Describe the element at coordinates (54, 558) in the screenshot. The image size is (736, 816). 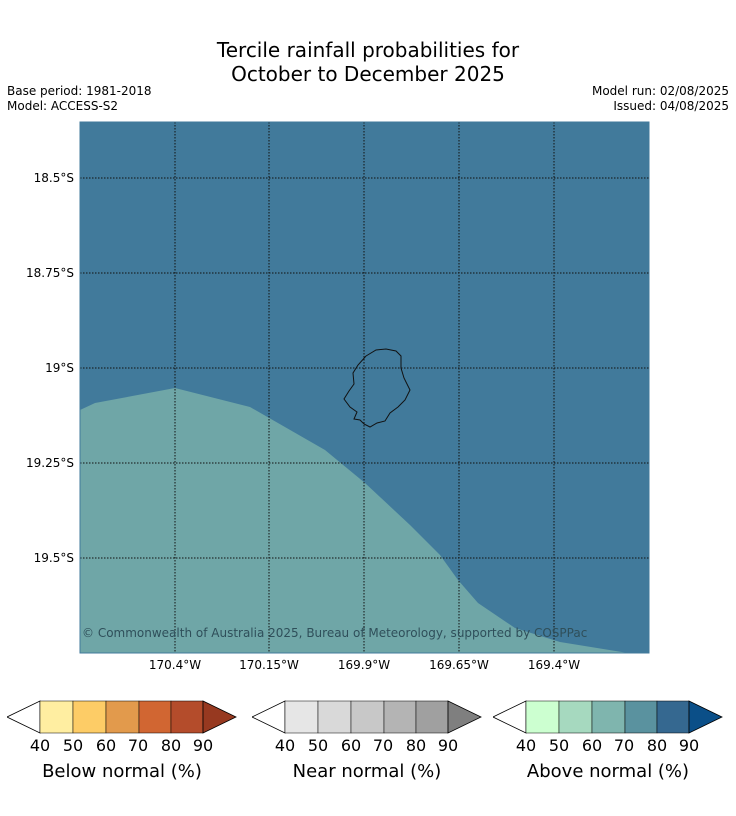
I see `lat-label-19.5: 19.5°S` at that location.